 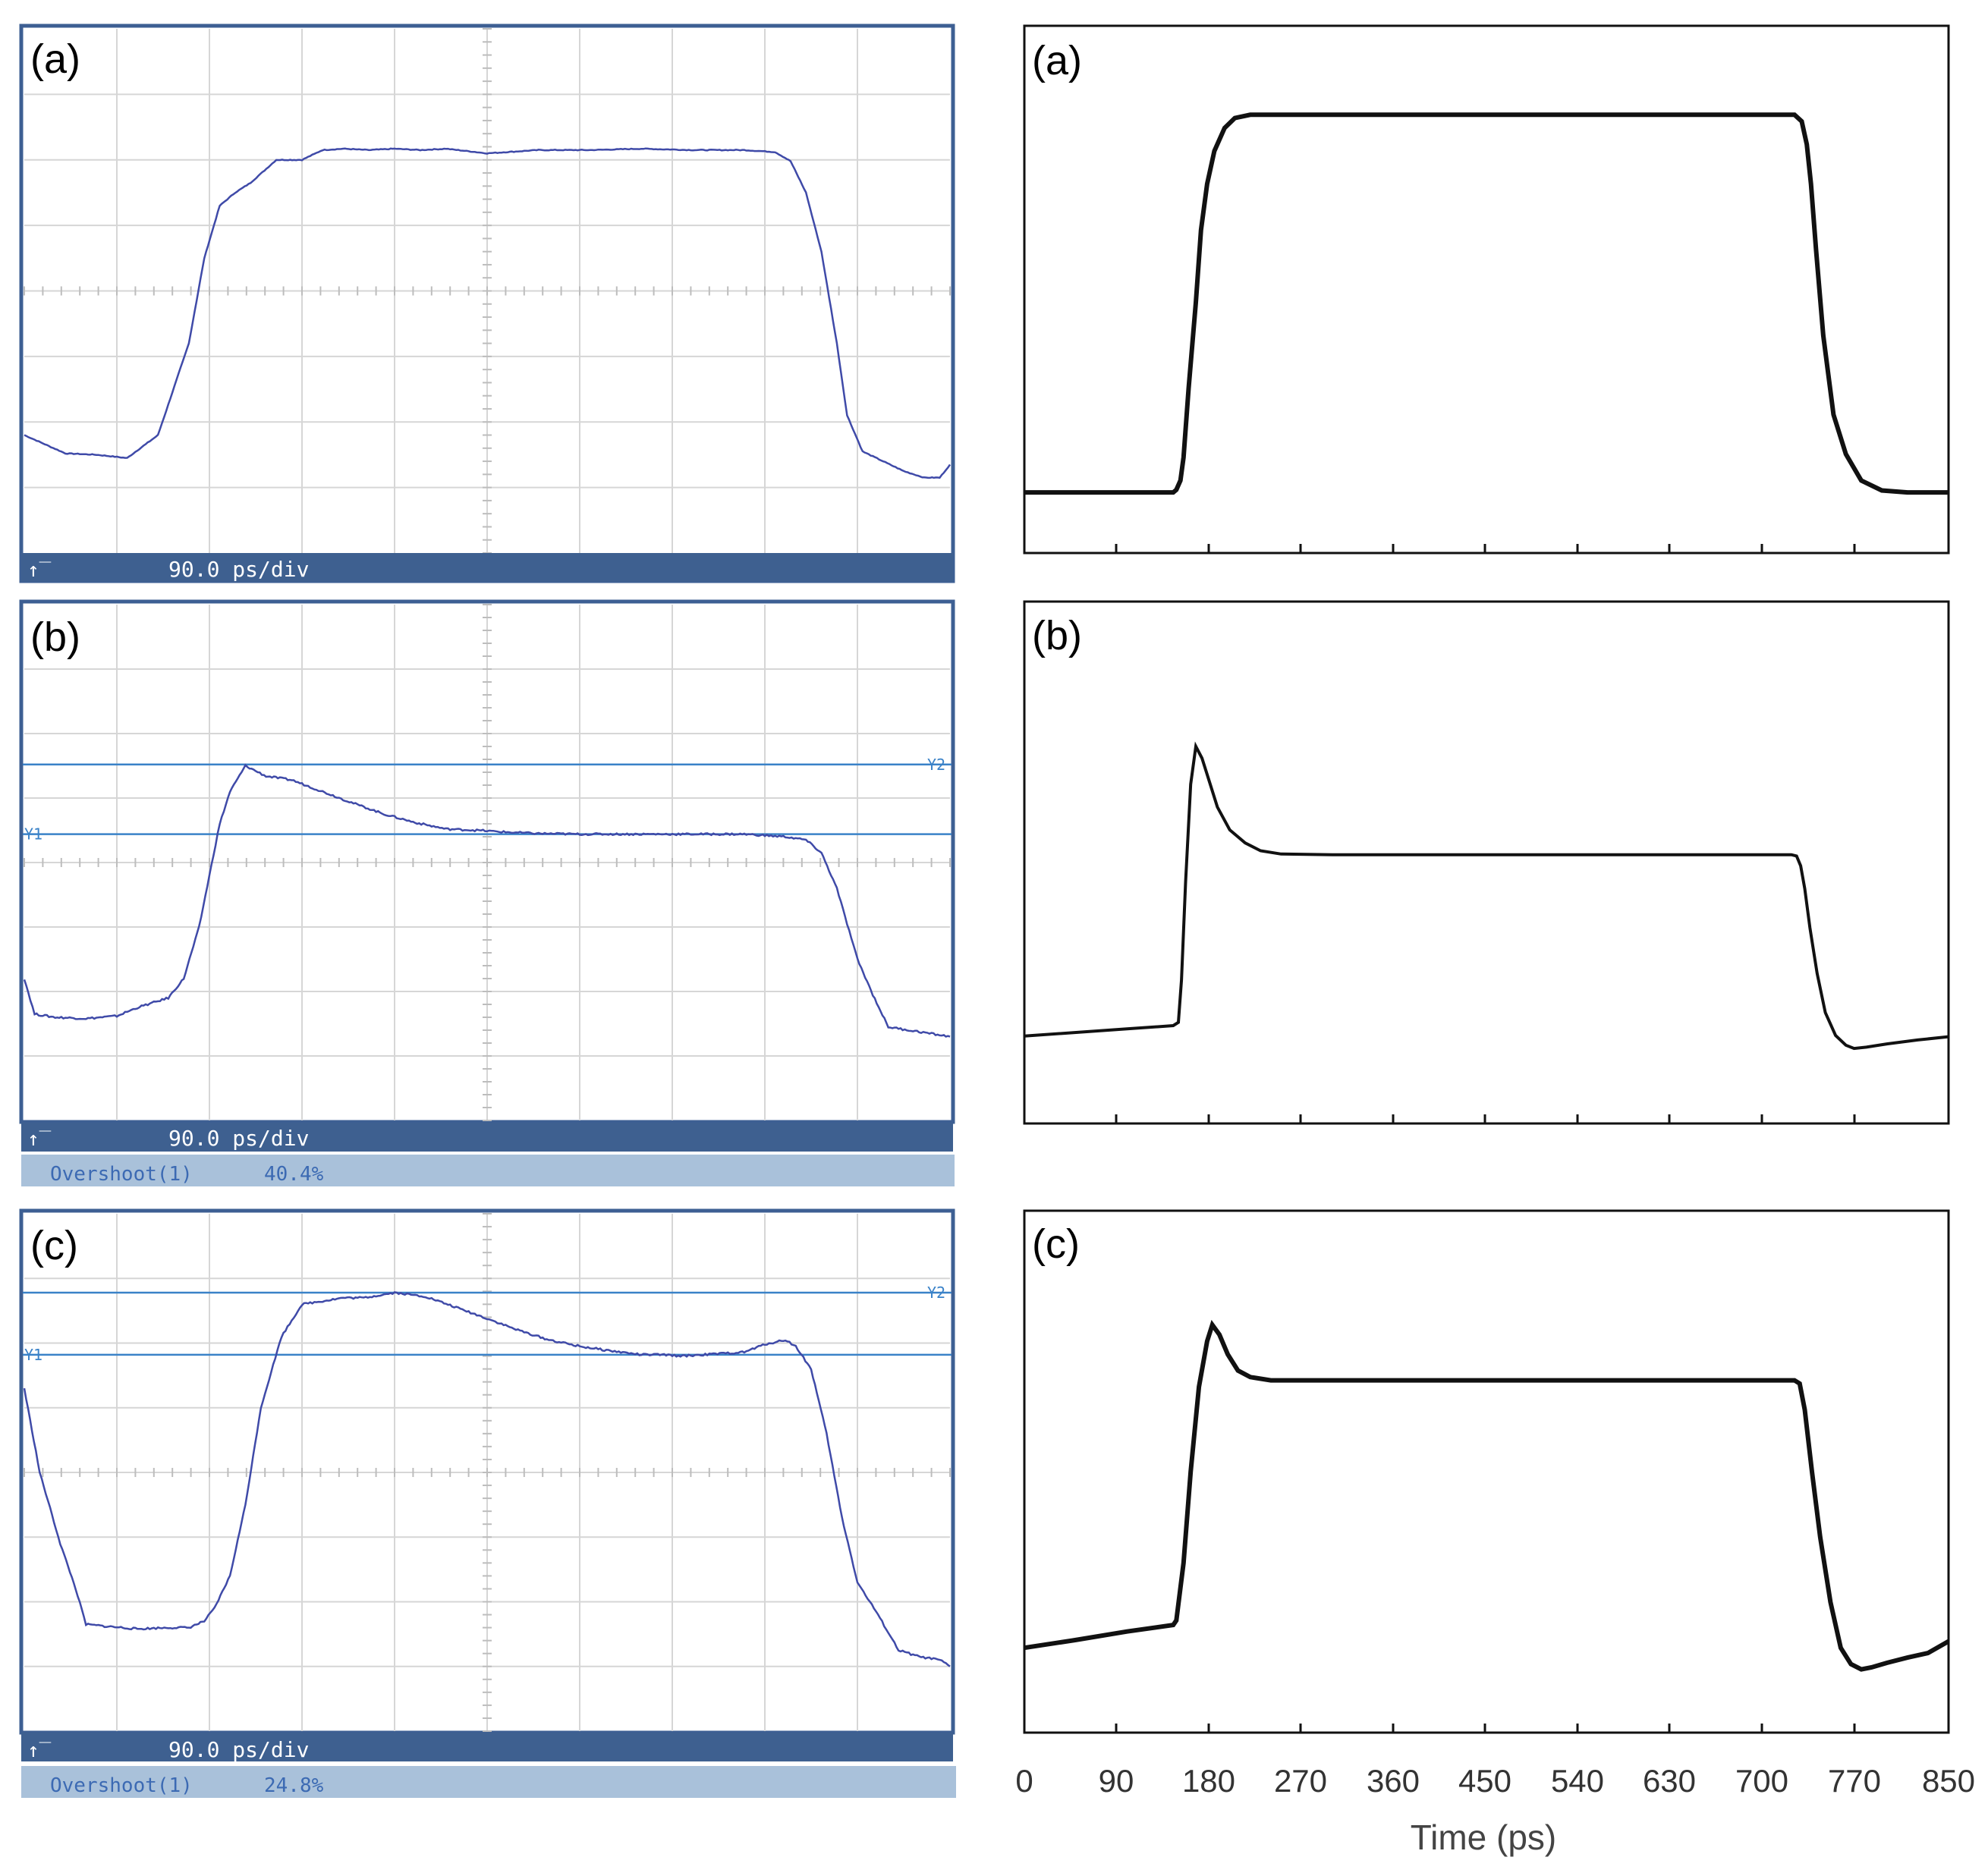 I want to click on x-tick-label: 770, so click(x=1854, y=1781).